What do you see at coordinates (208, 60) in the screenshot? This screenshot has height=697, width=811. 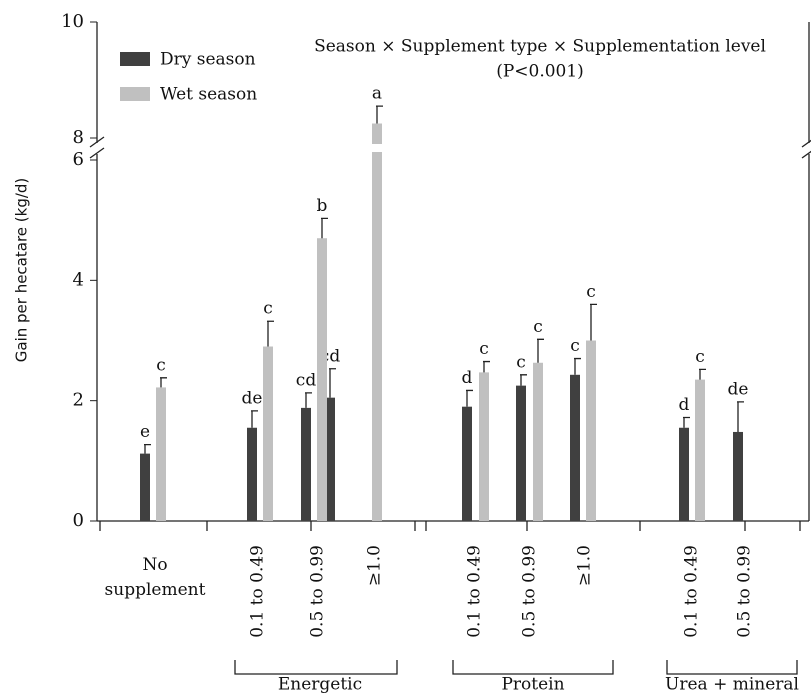 I see `legend-label: Dry season` at bounding box center [208, 60].